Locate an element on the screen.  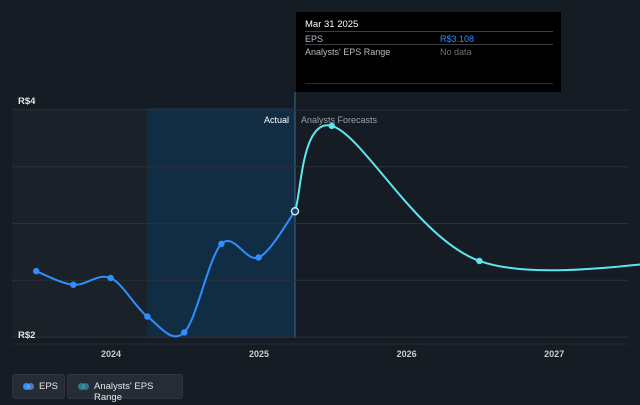
x-tick-2026: 2026 is located at coordinates (407, 354).